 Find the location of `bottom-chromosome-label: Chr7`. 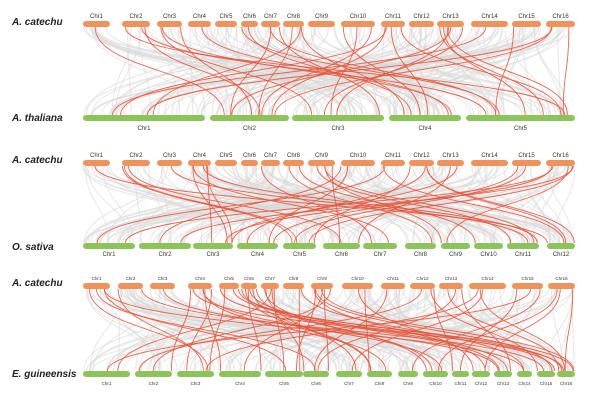

bottom-chromosome-label: Chr7 is located at coordinates (380, 255).